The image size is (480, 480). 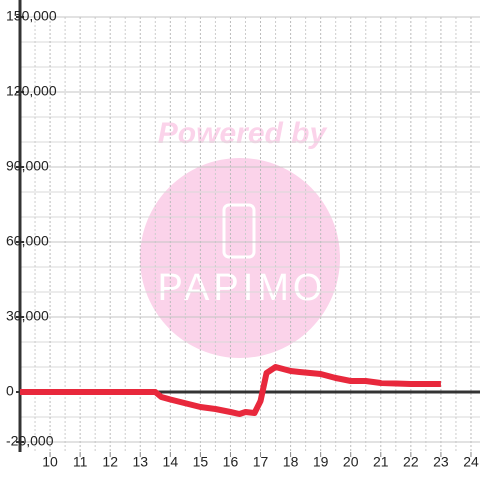 What do you see at coordinates (171, 462) in the screenshot?
I see `x-tick-label: 14` at bounding box center [171, 462].